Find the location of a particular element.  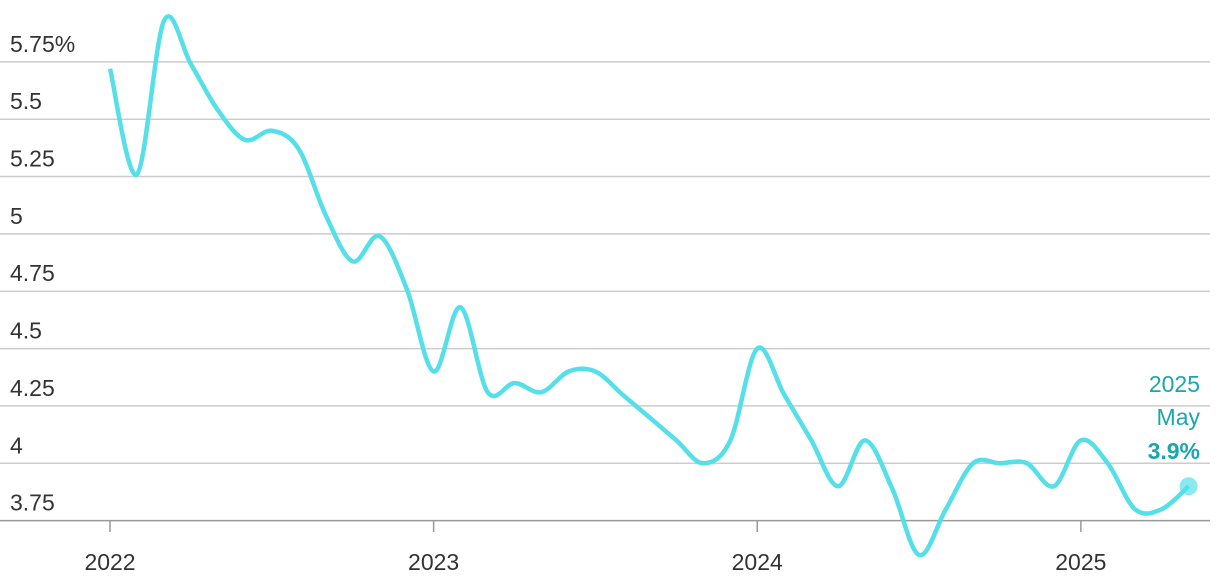

annotation-month: May is located at coordinates (1179, 417).